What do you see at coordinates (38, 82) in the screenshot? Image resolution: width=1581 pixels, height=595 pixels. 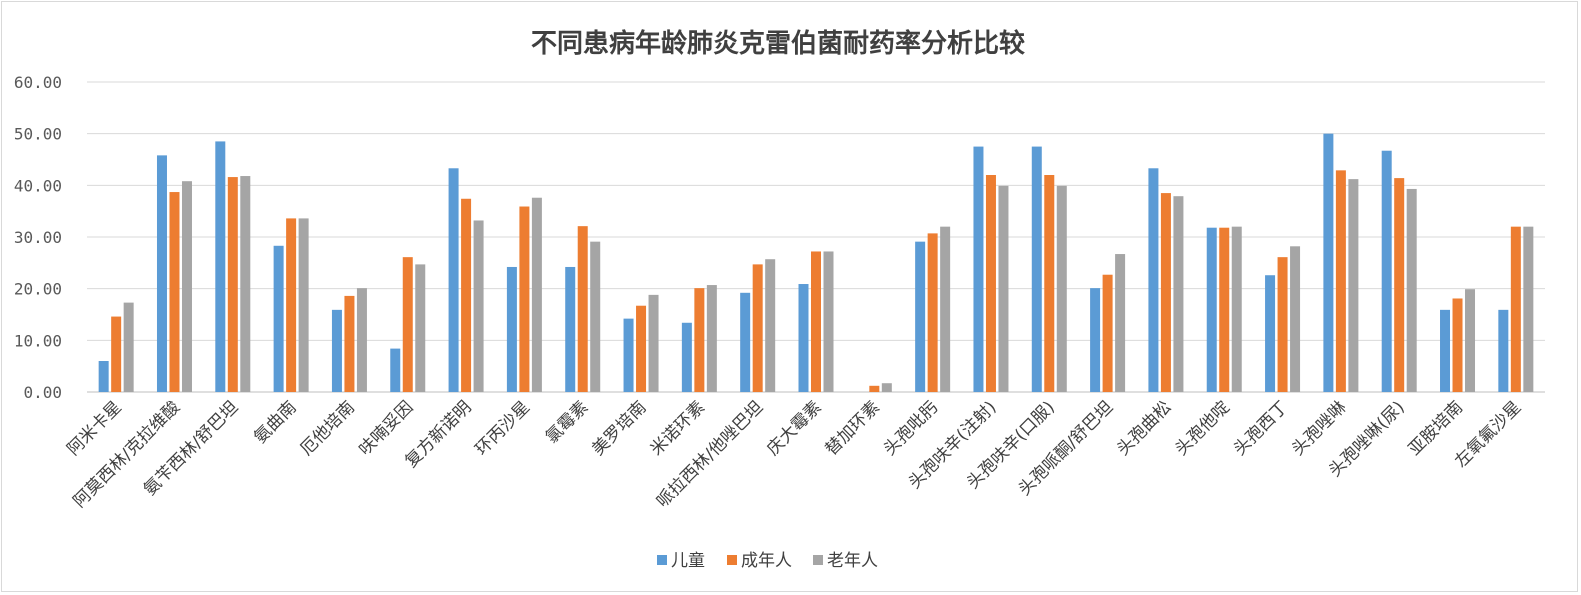 I see `y-tick-label: 60.00` at bounding box center [38, 82].